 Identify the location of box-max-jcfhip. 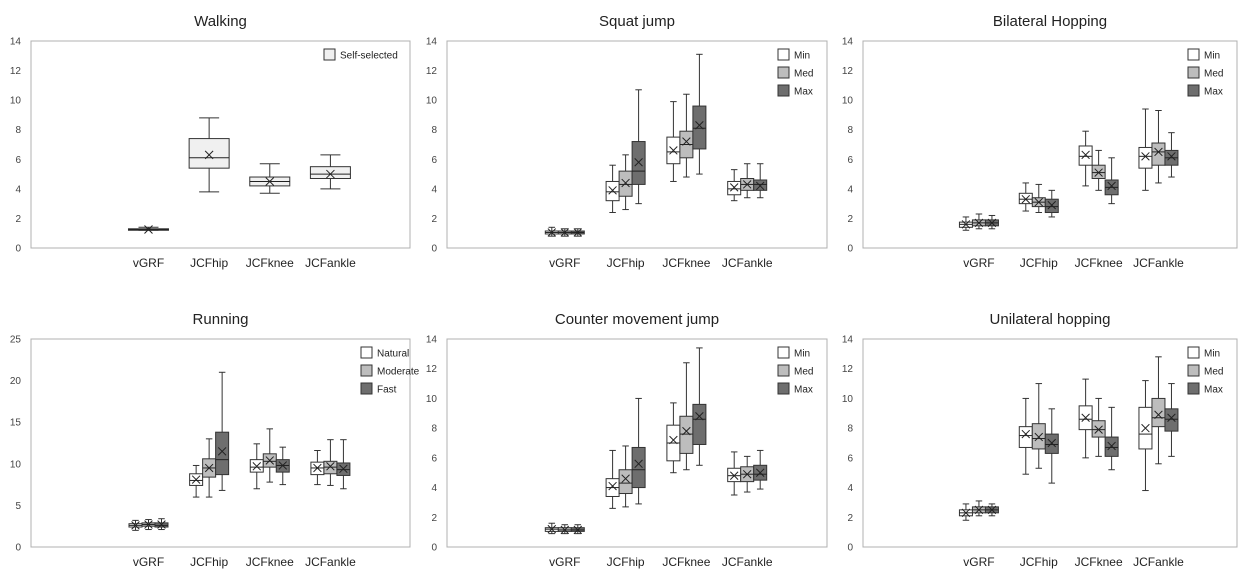
(638, 451).